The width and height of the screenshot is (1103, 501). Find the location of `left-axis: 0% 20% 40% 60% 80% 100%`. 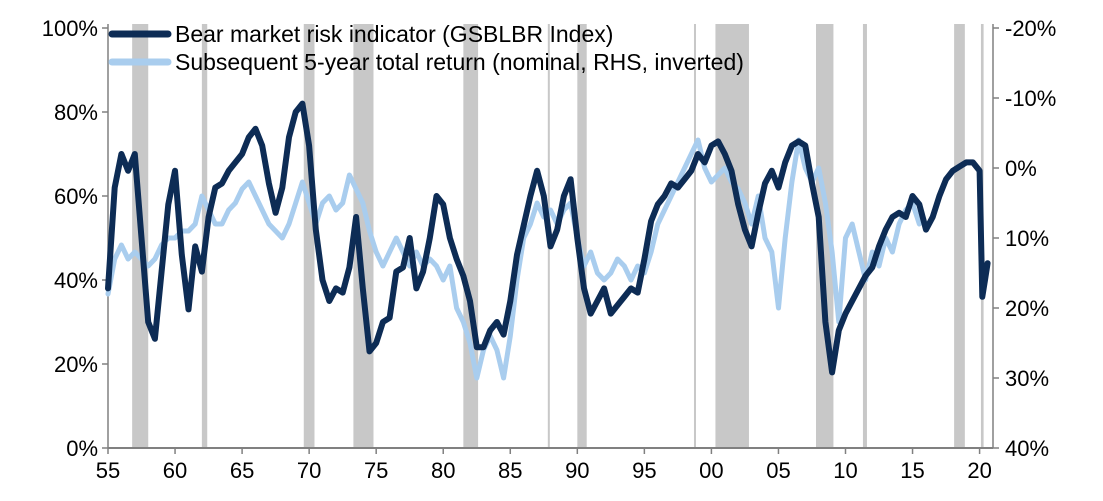

left-axis: 0% 20% 40% 60% 80% 100% is located at coordinates (75, 238).